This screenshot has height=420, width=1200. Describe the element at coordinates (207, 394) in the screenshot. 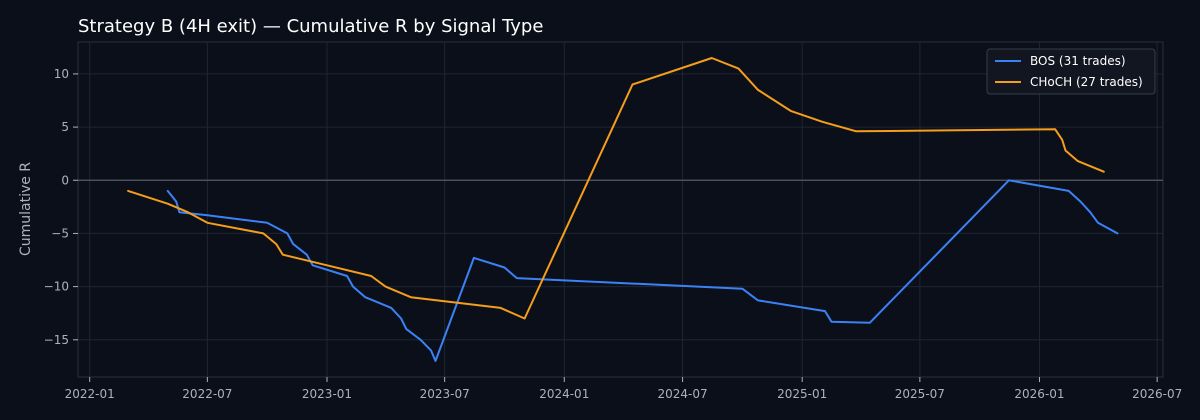

I see `x-tick-label: 2022-07` at that location.